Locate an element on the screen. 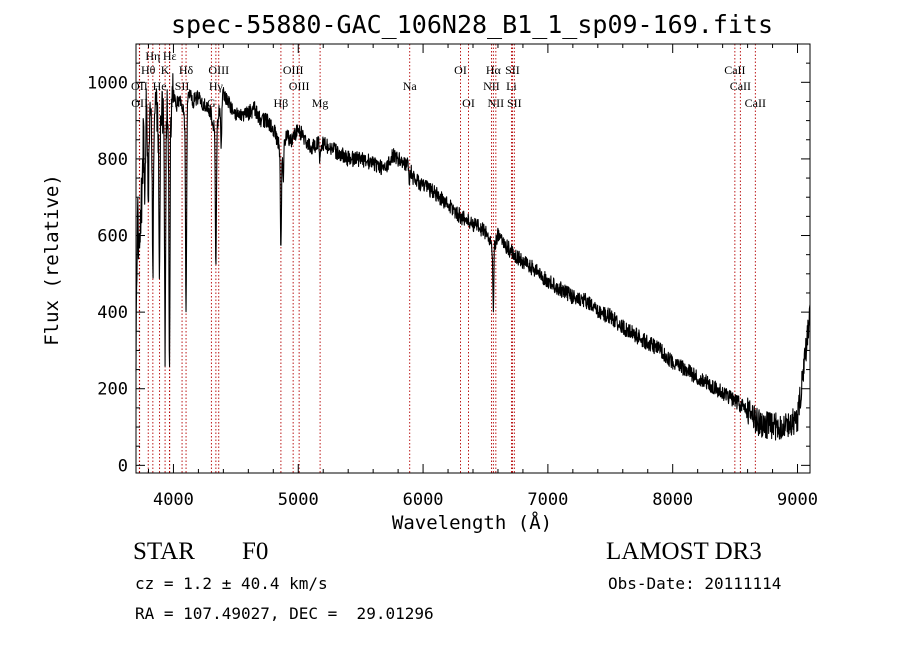 This screenshot has width=900, height=649. y-tick-label: 800 is located at coordinates (112, 160).